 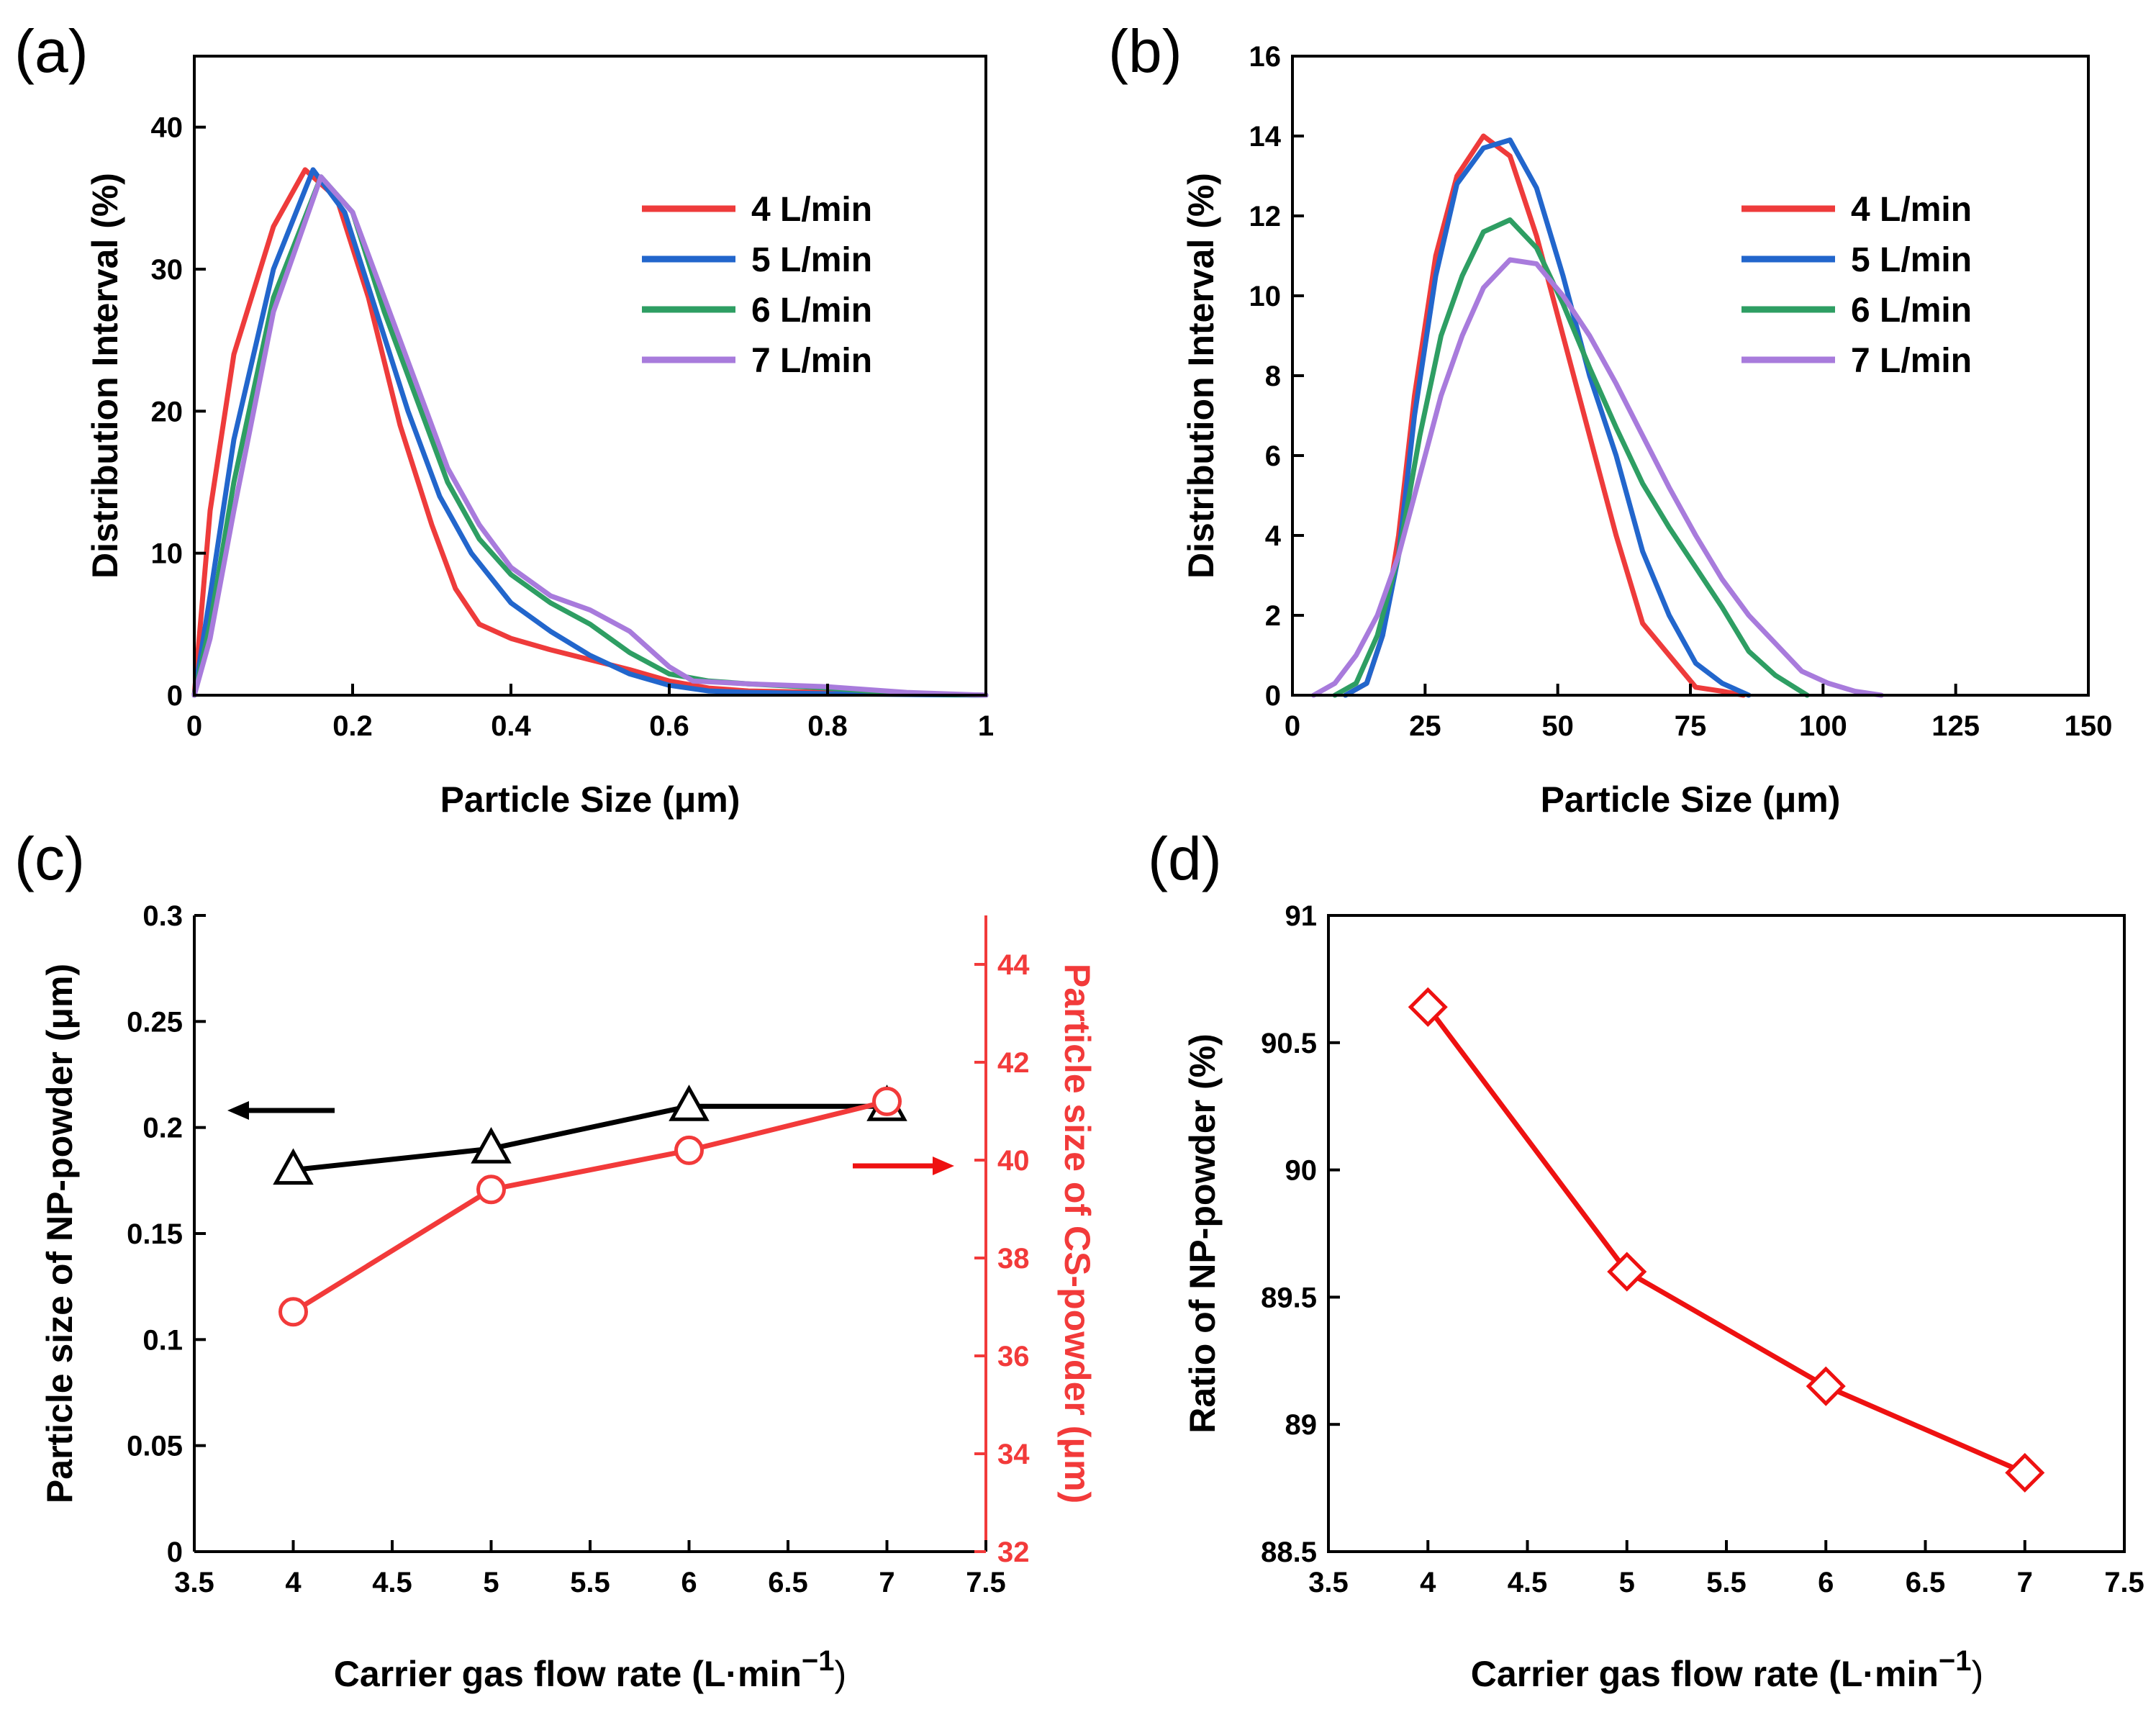 What do you see at coordinates (1955, 1661) in the screenshot?
I see `panel-d-x-axis-title-sup: −1` at bounding box center [1955, 1661].